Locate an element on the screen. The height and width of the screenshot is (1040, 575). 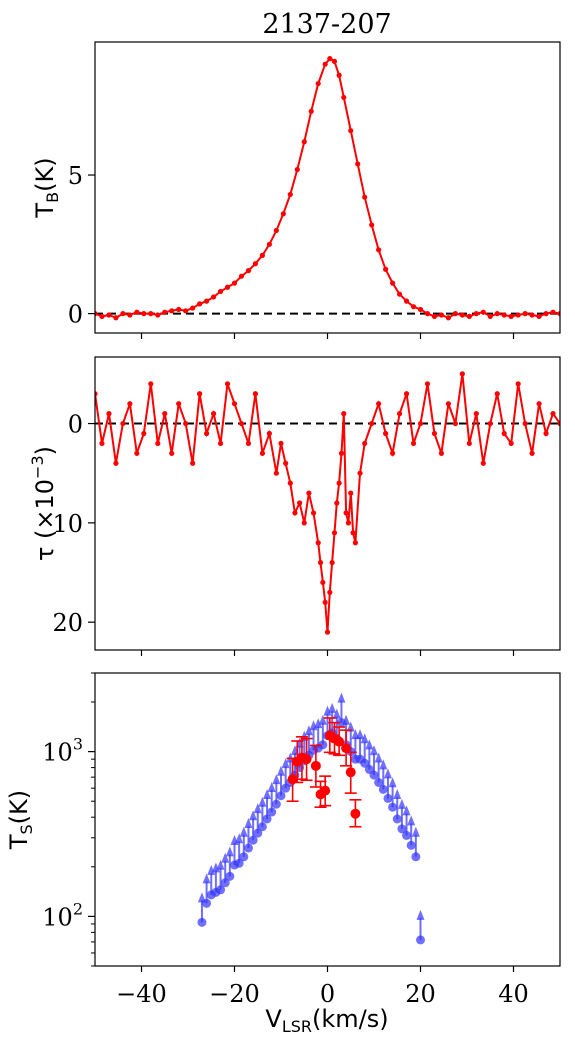
y-tick-label: 20 is located at coordinates (67, 623).